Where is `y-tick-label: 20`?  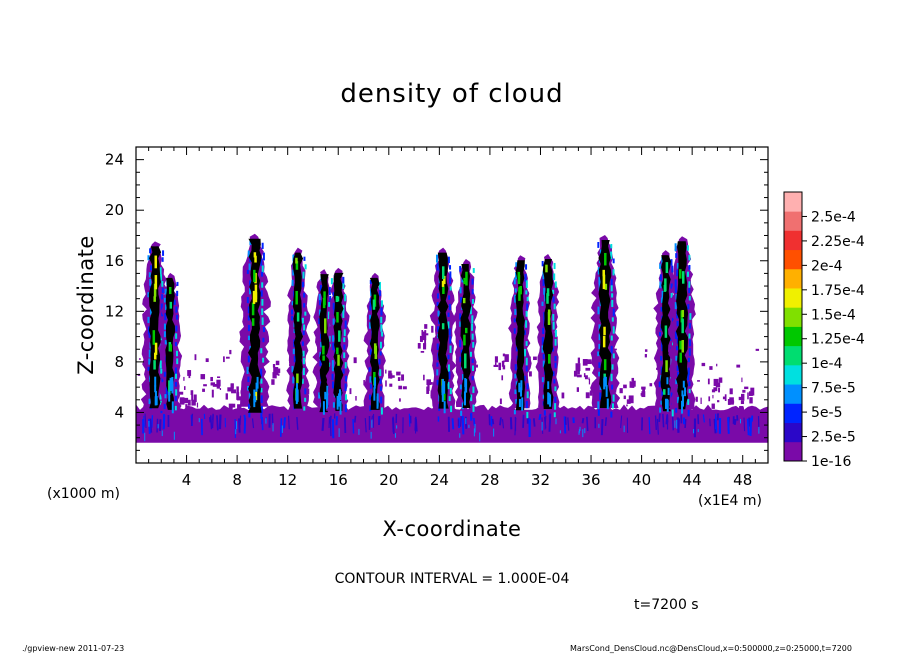 y-tick-label: 20 is located at coordinates (114, 210).